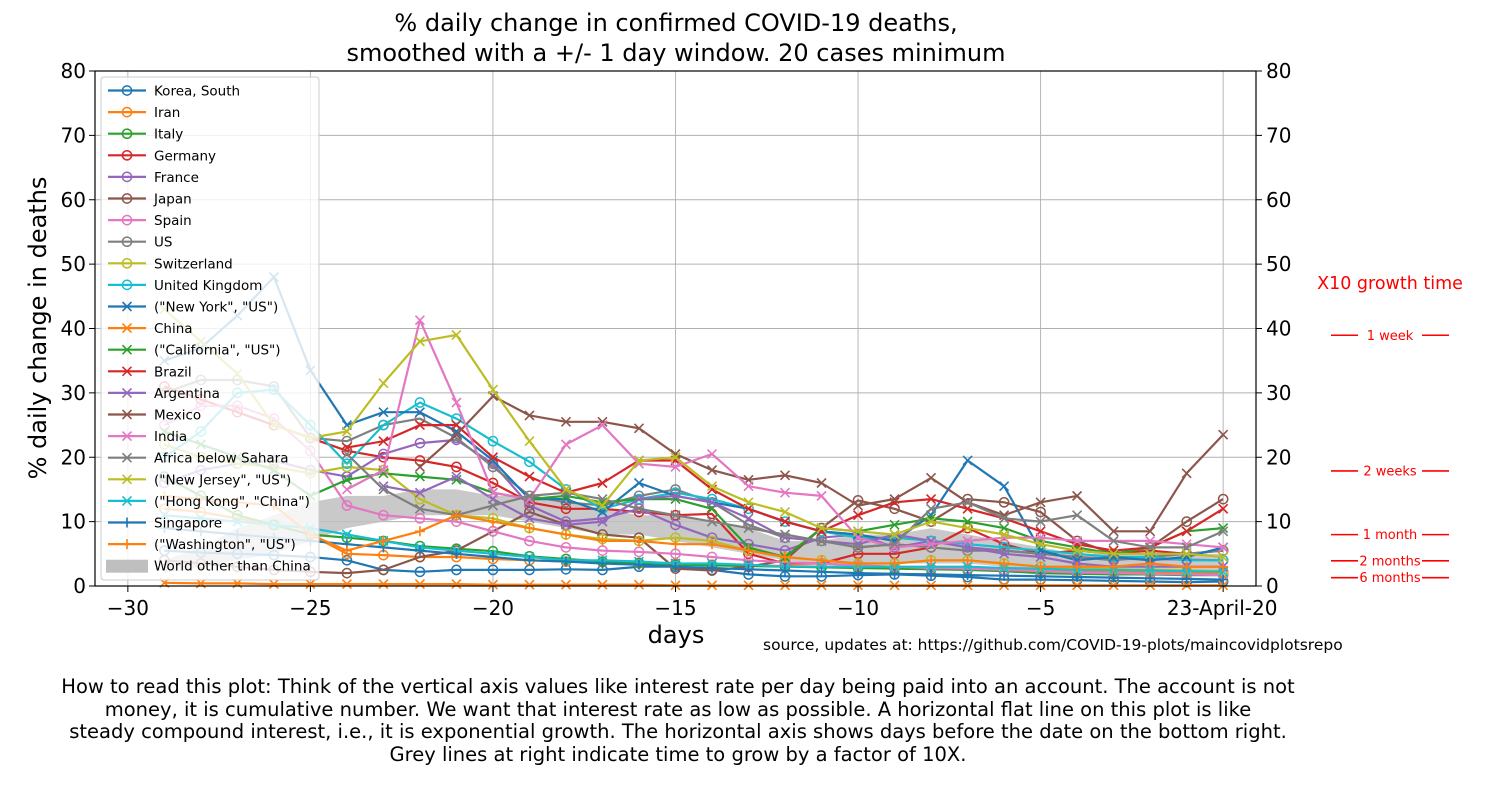 The image size is (1496, 787). Describe the element at coordinates (676, 635) in the screenshot. I see `x-axis-label: days` at that location.